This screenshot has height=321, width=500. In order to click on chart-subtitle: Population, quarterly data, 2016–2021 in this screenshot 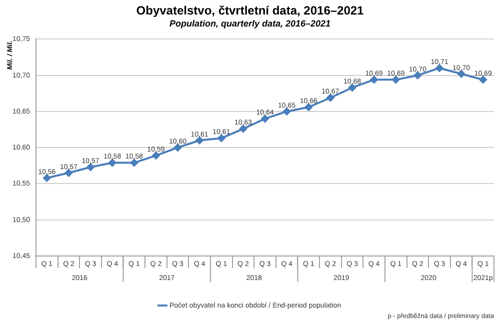, I will do `click(250, 23)`.